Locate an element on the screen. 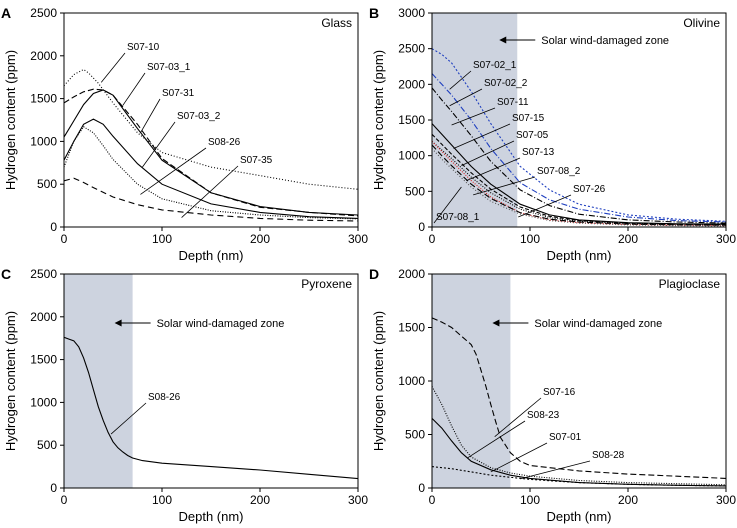 This screenshot has width=737, height=528. callout-label-s07-16: S07-16 is located at coordinates (559, 392).